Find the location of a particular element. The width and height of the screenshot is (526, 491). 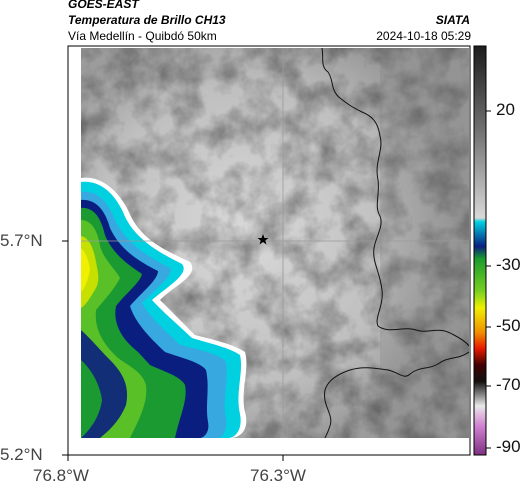

org-label: SIATA is located at coordinates (452, 20).